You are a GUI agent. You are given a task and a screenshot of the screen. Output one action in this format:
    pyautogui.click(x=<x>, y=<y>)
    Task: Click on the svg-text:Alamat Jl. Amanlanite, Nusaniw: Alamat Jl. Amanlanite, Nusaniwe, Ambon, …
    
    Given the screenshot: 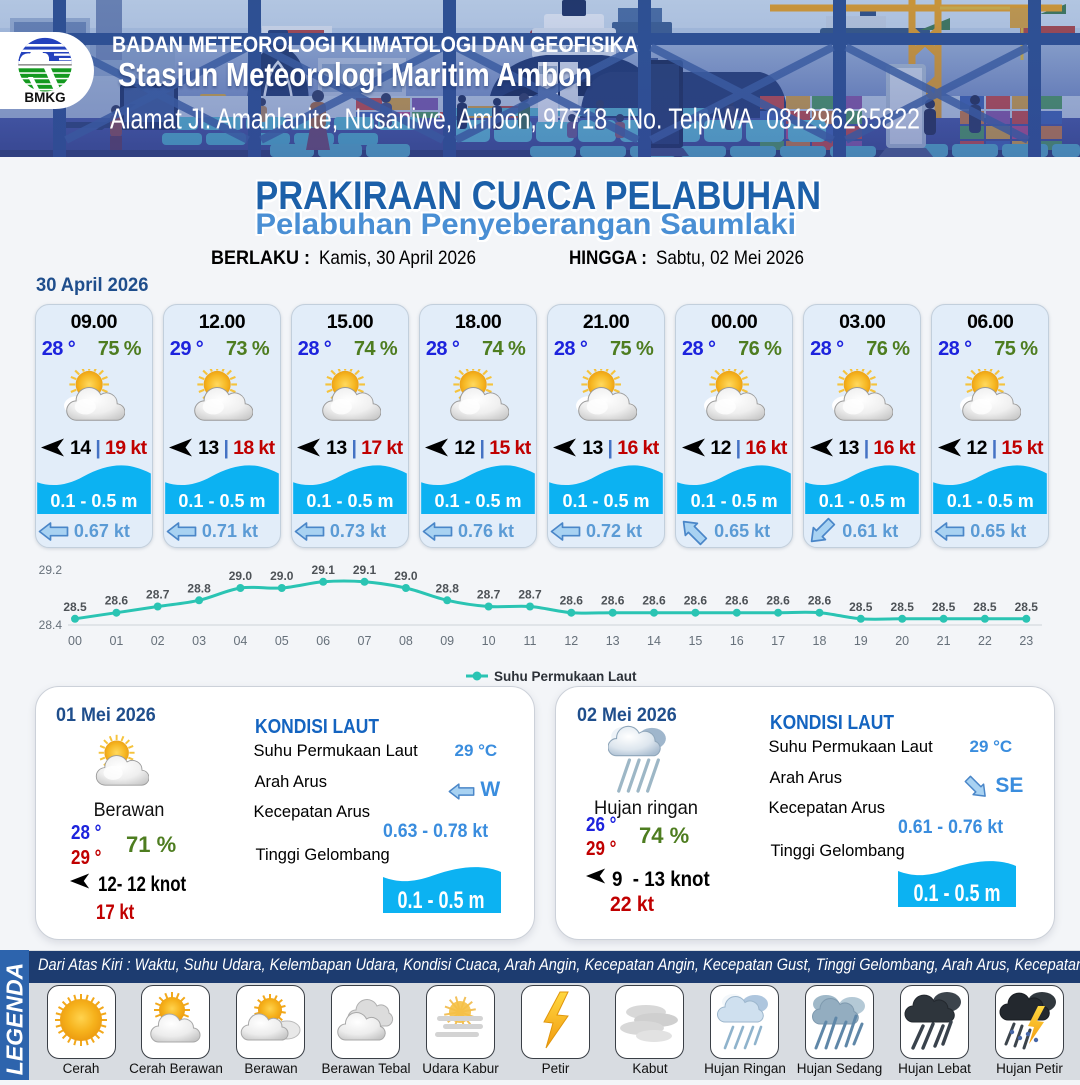 What is the action you would take?
    pyautogui.click(x=515, y=120)
    